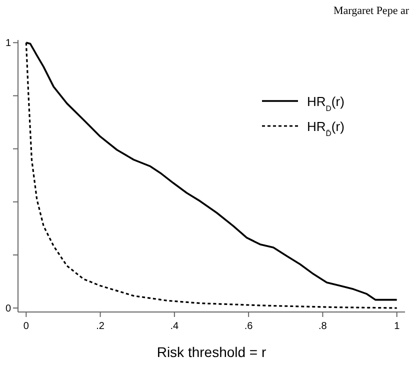 The height and width of the screenshot is (369, 411). I want to click on legend-label: HR$_{D̄}$(r), so click(325, 128).